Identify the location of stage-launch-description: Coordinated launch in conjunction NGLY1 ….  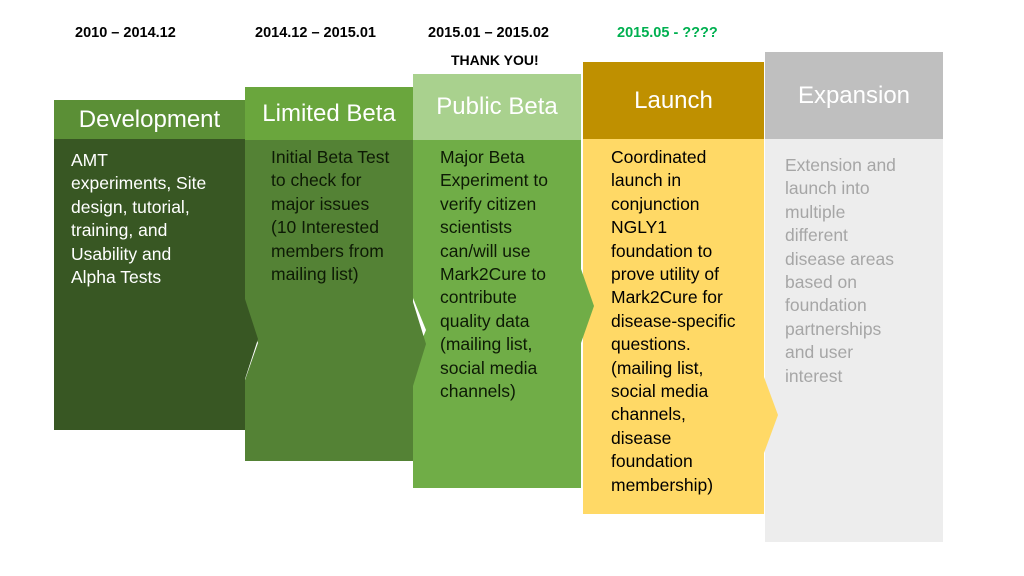
(673, 321).